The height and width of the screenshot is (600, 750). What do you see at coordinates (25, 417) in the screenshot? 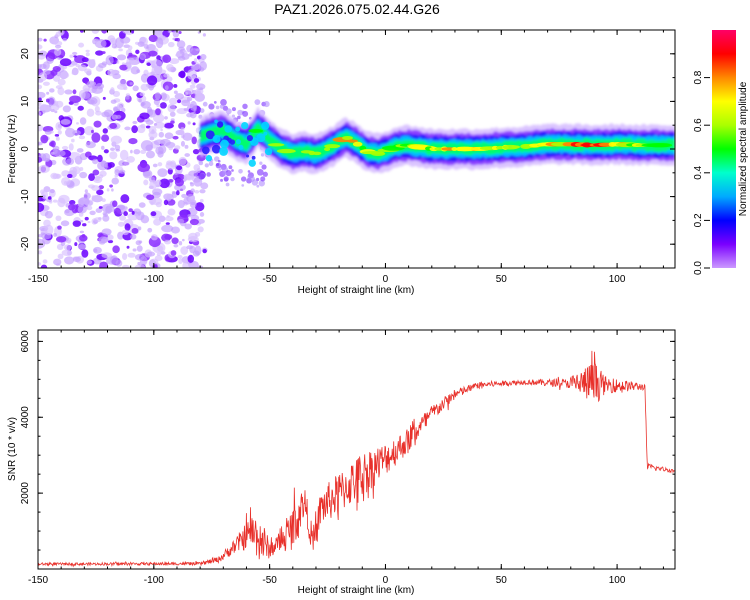
I see `snr-y-tick-label: 4000` at bounding box center [25, 417].